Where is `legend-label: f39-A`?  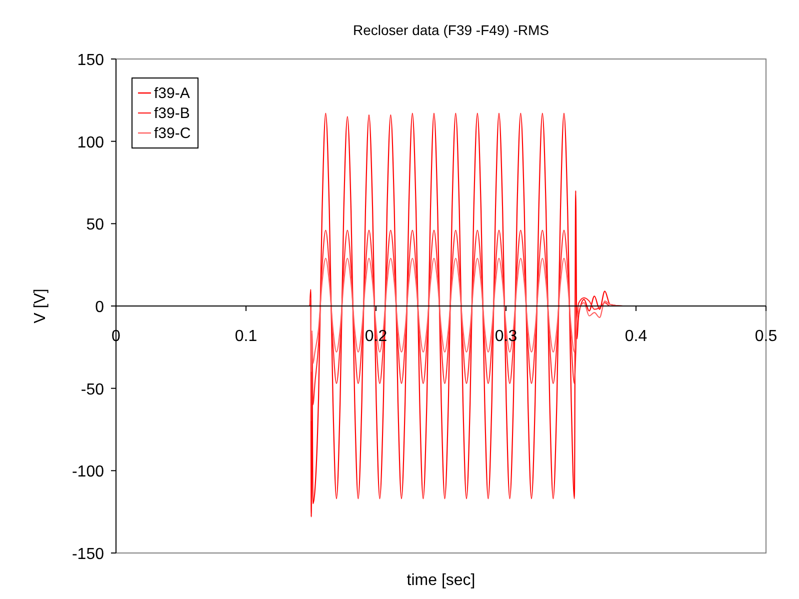
legend-label: f39-A is located at coordinates (172, 93).